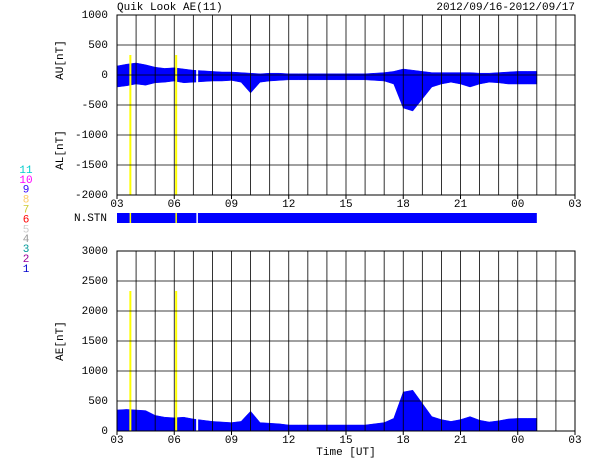 The width and height of the screenshot is (590, 460). I want to click on station-legend-label: 5, so click(26, 230).